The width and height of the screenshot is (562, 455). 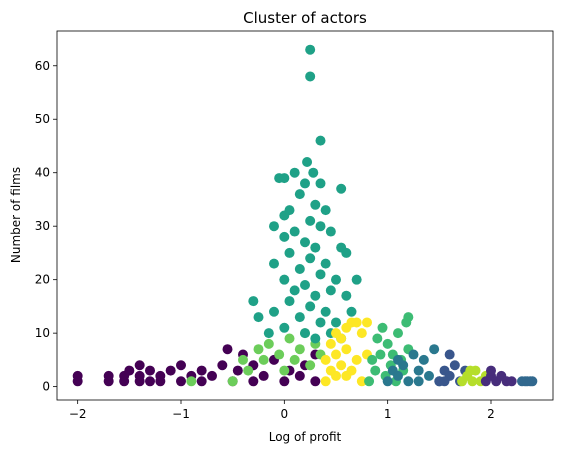 I want to click on y-tick-label-0: 0, so click(x=46, y=387).